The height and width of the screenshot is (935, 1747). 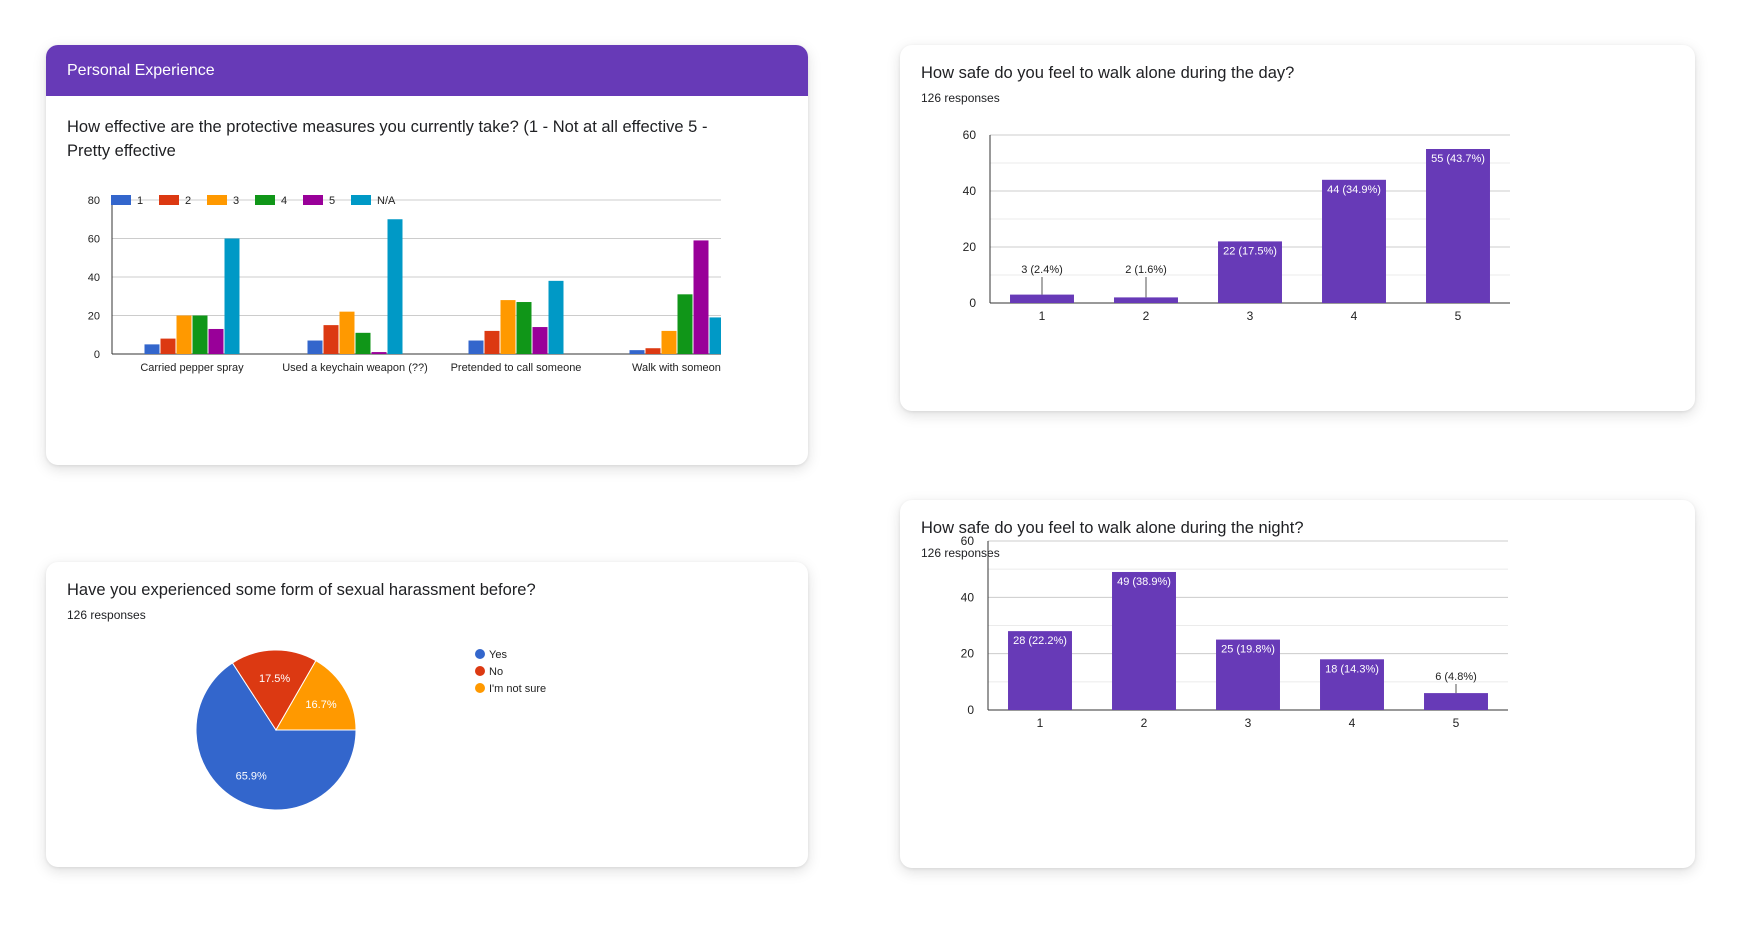 What do you see at coordinates (355, 368) in the screenshot?
I see `x-tick-label: Used a keychain weapon (??)` at bounding box center [355, 368].